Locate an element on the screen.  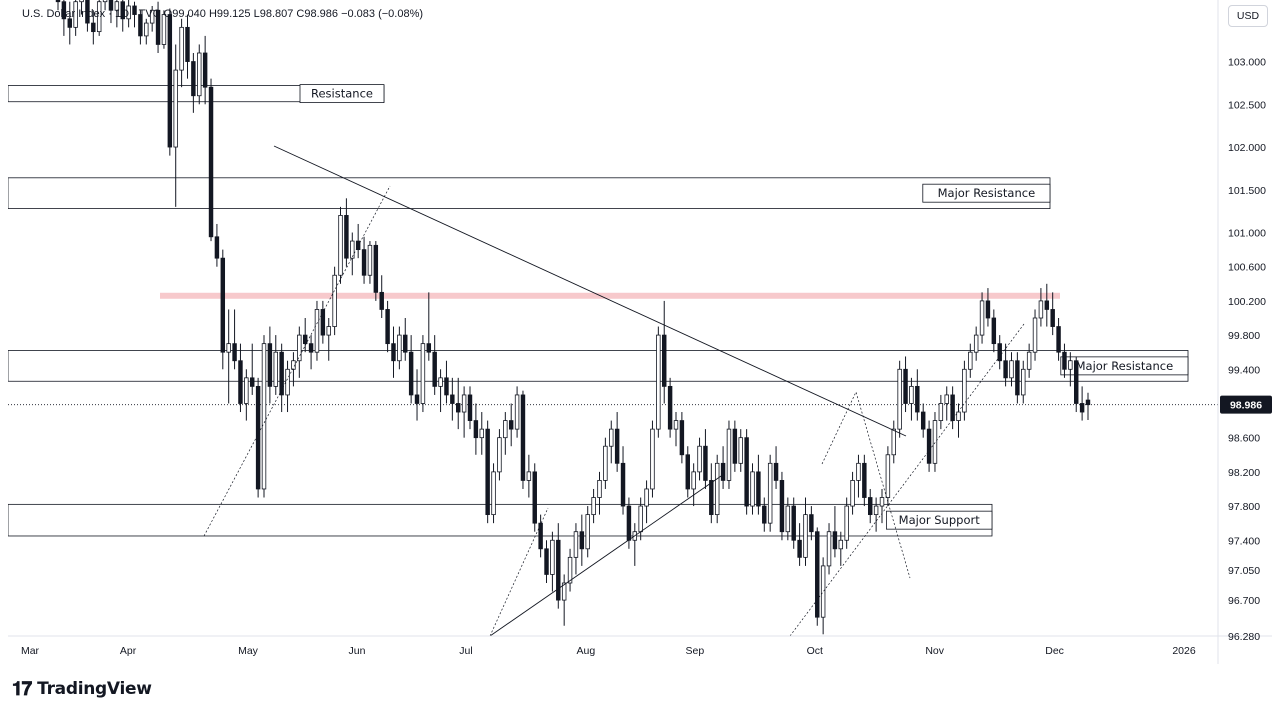
major-support-zone-label-box is located at coordinates (939, 520).